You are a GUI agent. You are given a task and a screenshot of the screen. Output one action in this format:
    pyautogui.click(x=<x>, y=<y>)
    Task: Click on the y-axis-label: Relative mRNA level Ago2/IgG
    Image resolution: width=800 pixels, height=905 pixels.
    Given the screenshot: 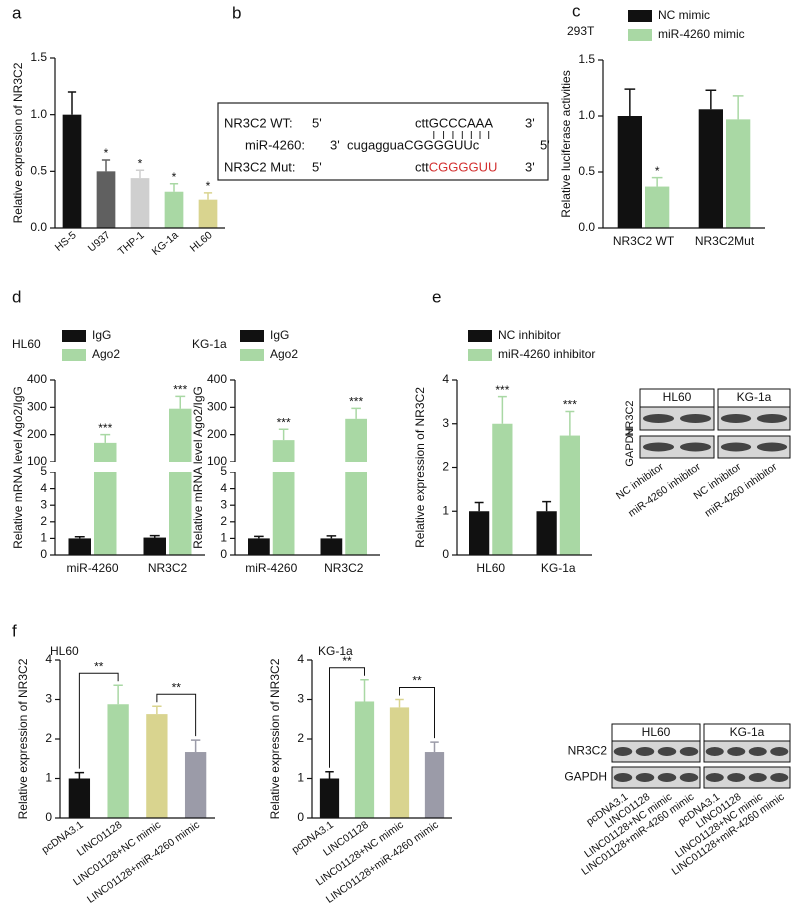 What is the action you would take?
    pyautogui.click(x=18, y=467)
    